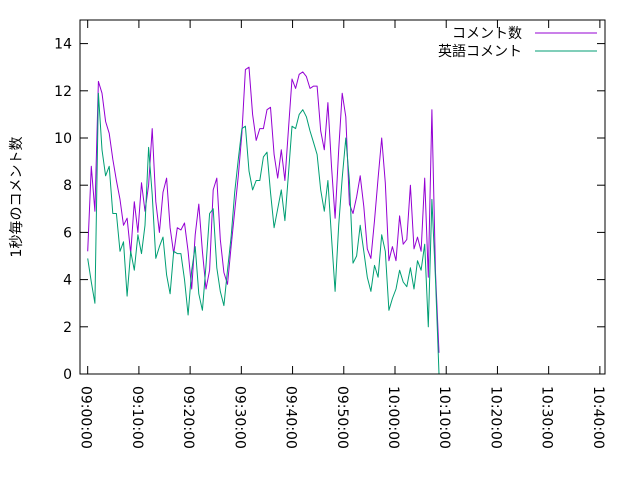 The width and height of the screenshot is (640, 480). I want to click on x-tick-label: 09:40:00, so click(291, 417).